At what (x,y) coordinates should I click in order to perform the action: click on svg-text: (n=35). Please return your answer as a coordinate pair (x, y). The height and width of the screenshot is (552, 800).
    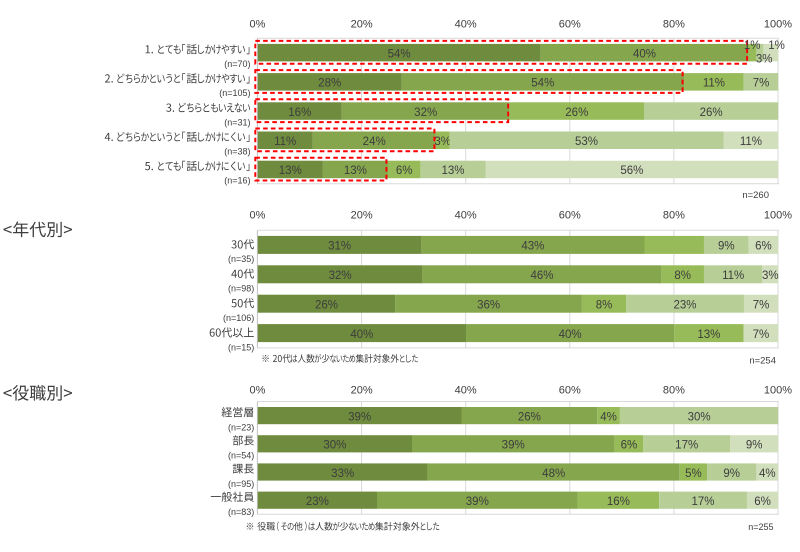
    Looking at the image, I should click on (241, 259).